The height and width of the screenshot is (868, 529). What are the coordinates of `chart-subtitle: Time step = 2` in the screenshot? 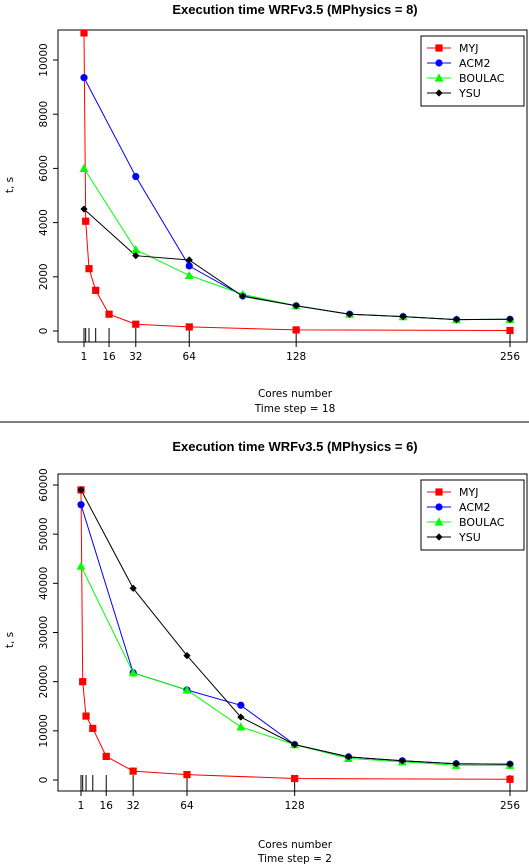 It's located at (294, 859).